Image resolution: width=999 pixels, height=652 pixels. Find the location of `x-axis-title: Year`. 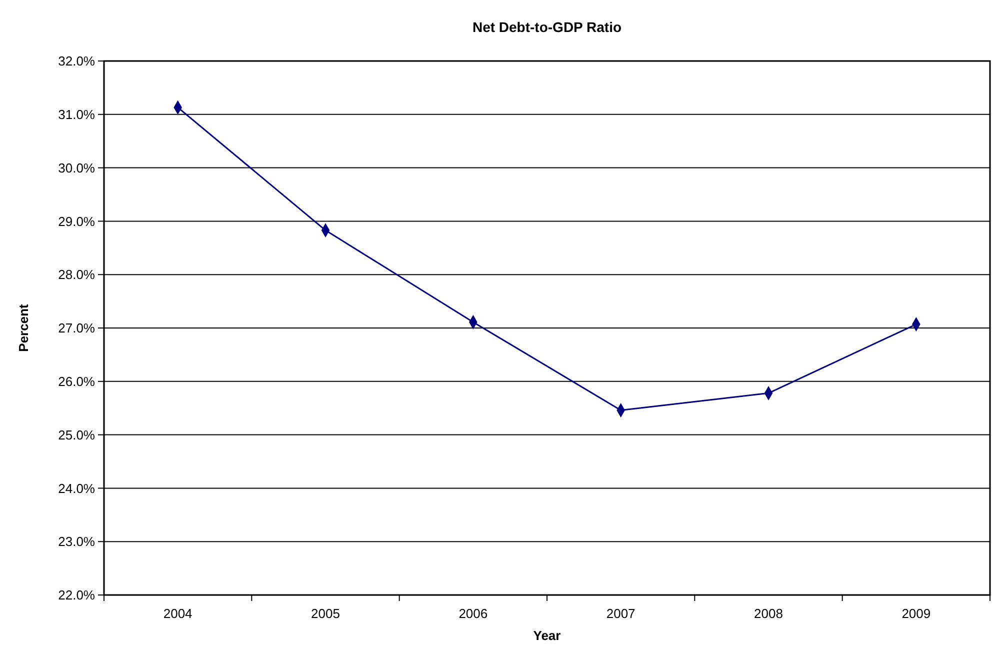

x-axis-title: Year is located at coordinates (547, 635).